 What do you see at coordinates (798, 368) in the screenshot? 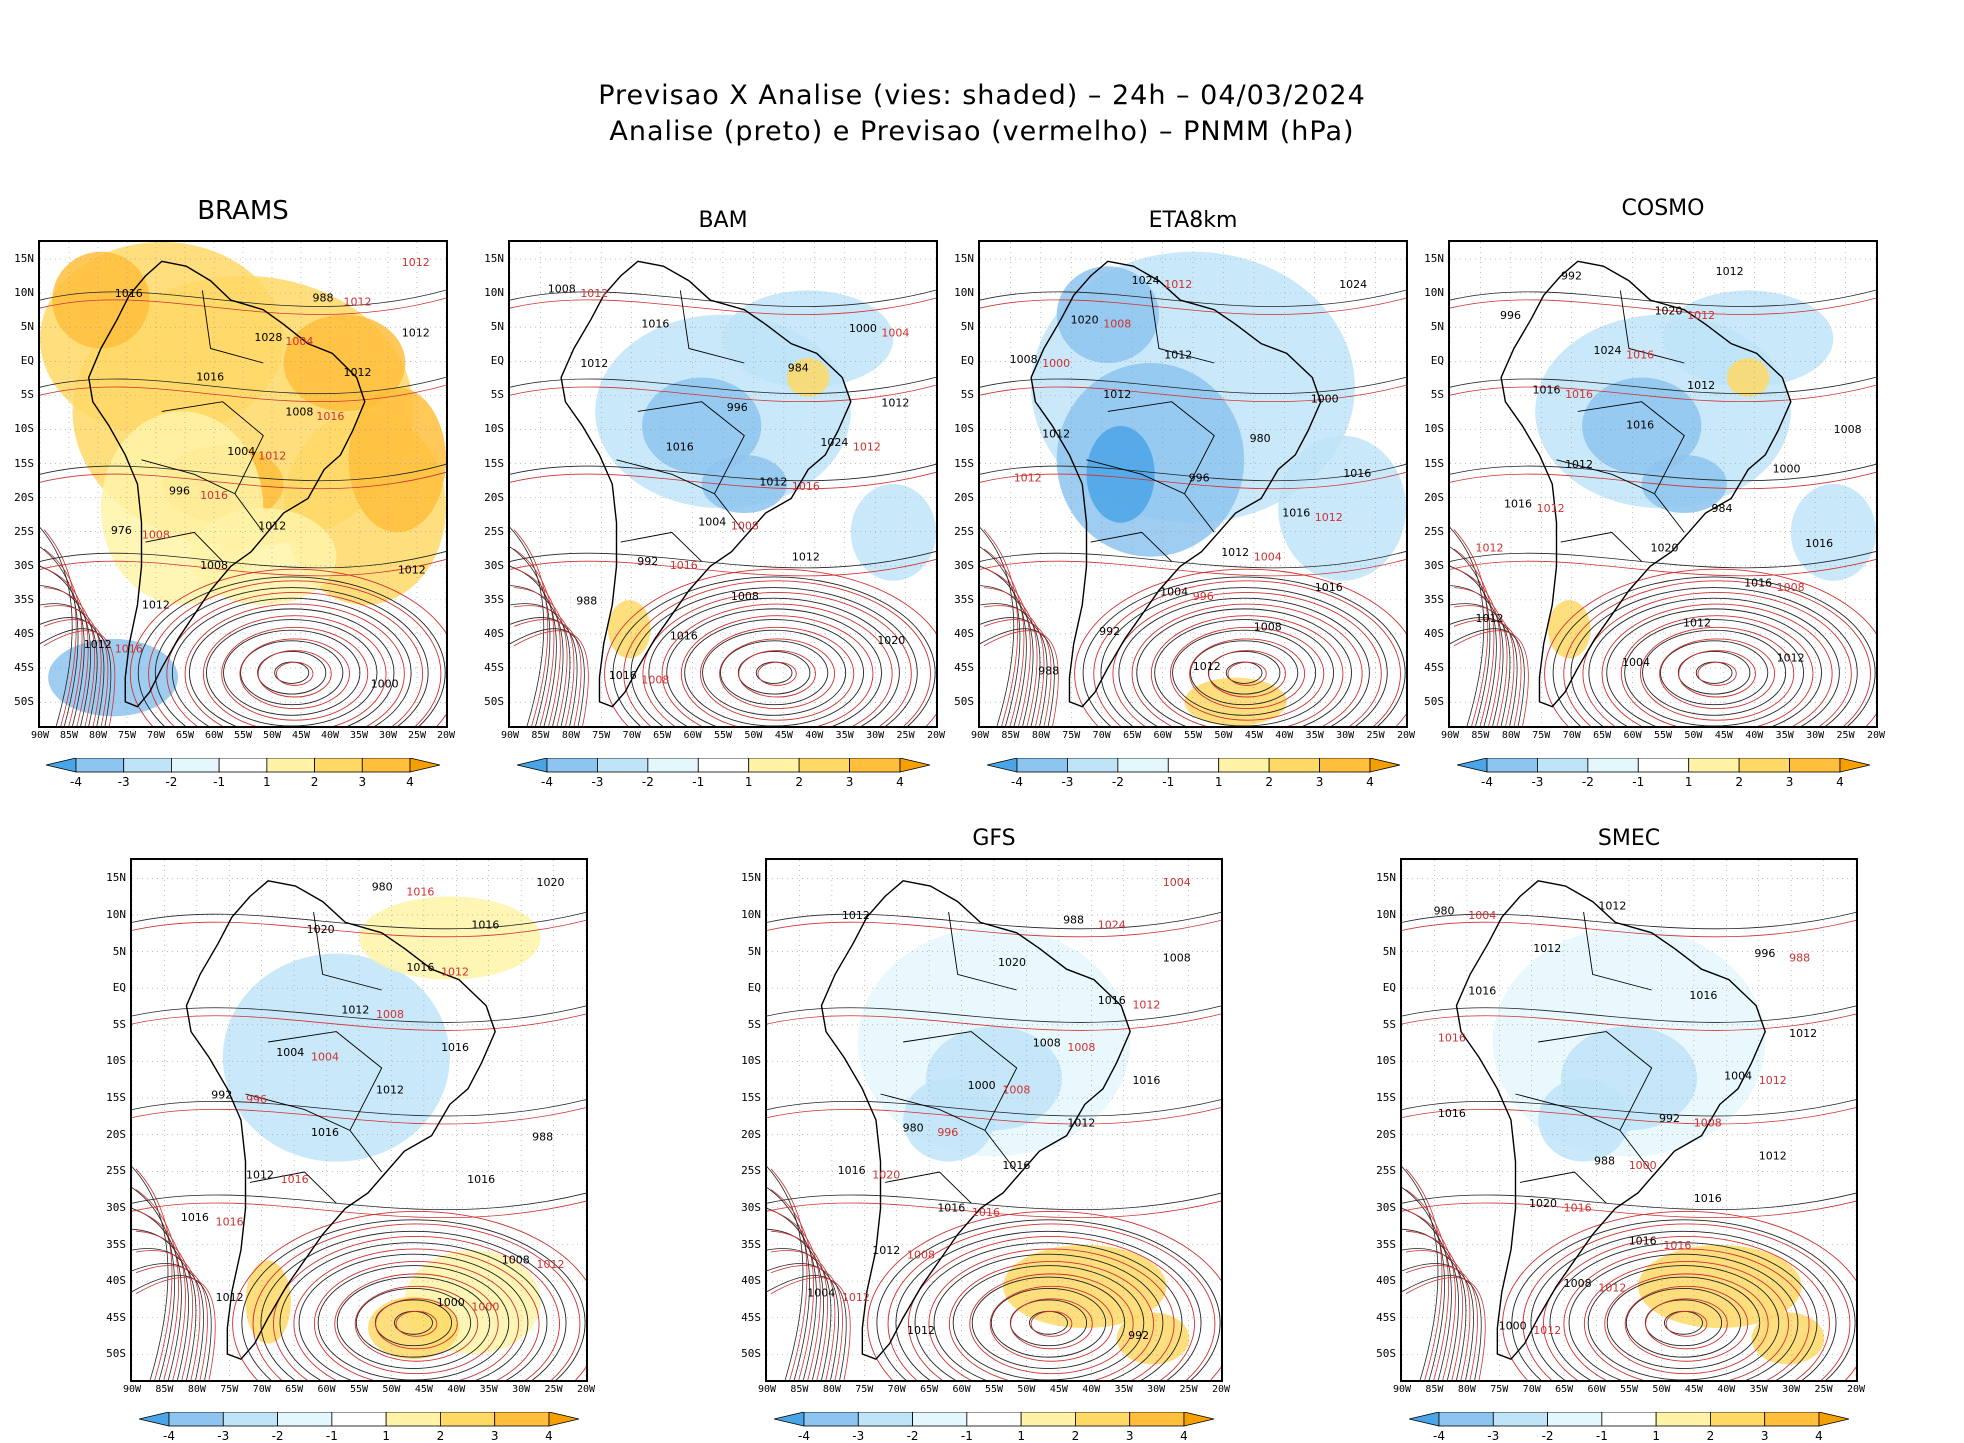
I see `analysis-contour-label: 984` at bounding box center [798, 368].